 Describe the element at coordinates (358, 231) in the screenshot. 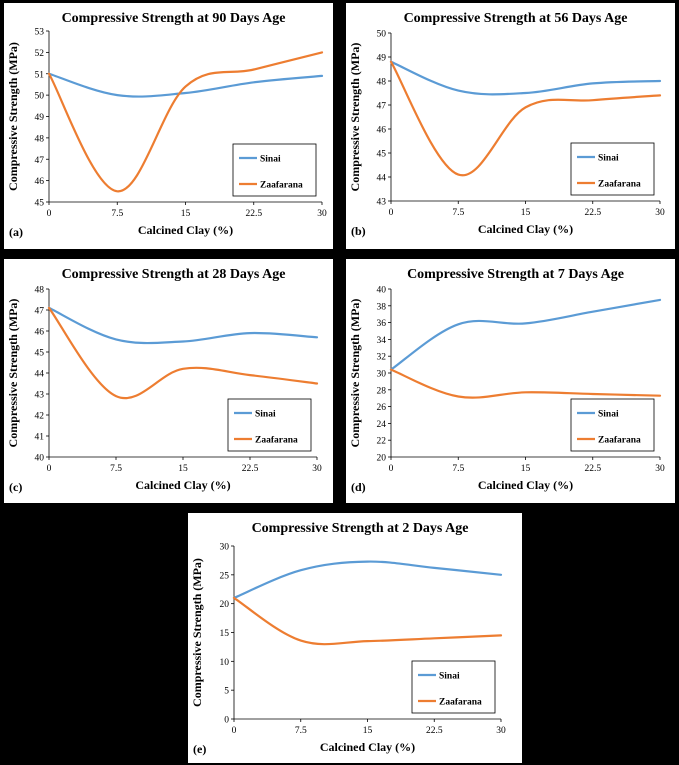

I see `panel-label: (b)` at that location.